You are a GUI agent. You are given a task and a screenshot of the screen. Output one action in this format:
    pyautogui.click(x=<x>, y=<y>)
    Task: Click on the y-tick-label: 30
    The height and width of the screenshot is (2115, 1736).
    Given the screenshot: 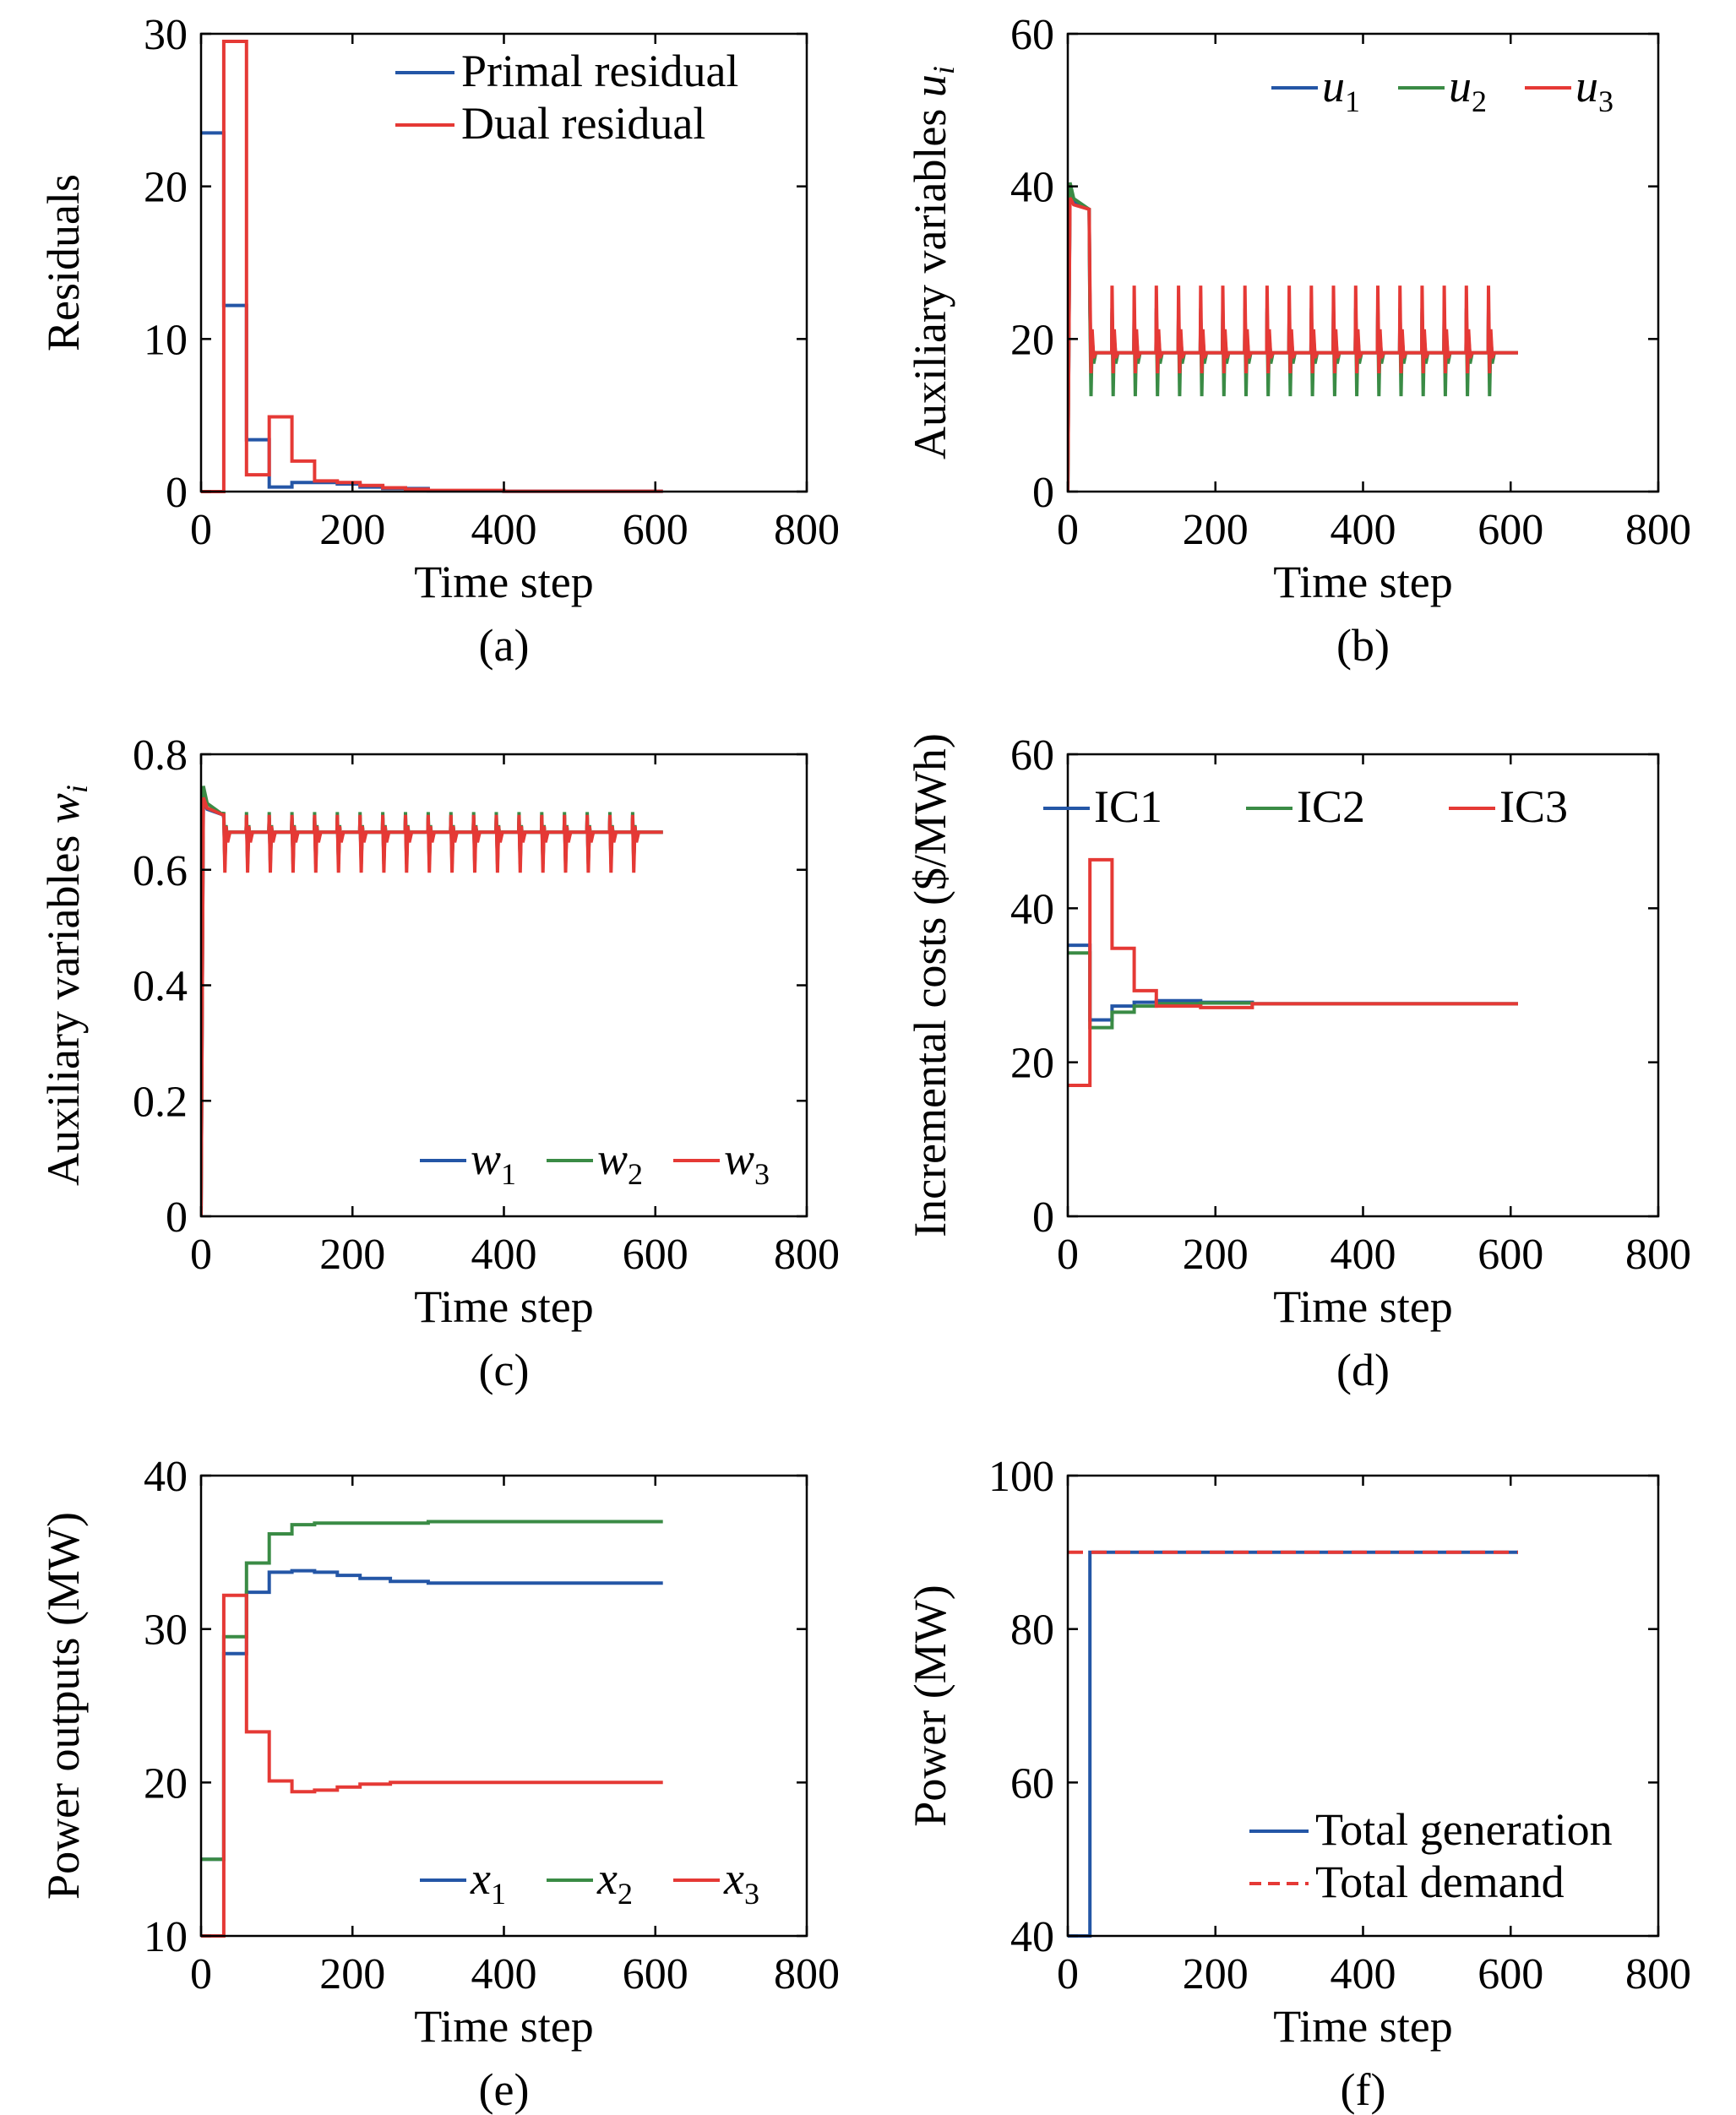 What is the action you would take?
    pyautogui.click(x=166, y=1631)
    